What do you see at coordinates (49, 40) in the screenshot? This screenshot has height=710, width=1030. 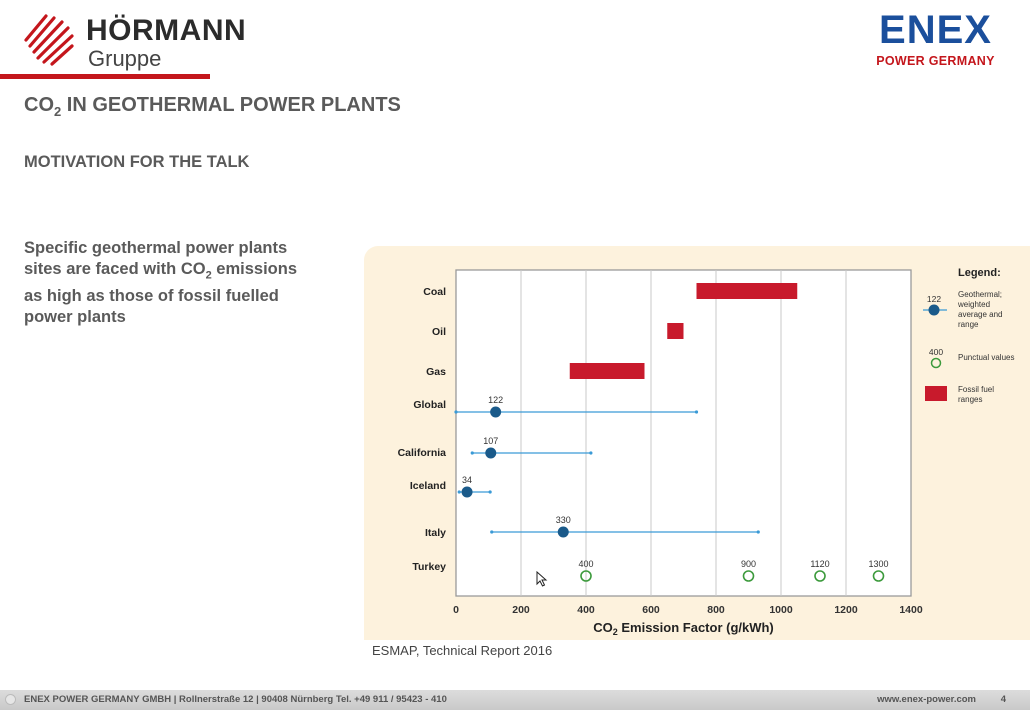 I see `hoermann-logo-mark-icon` at bounding box center [49, 40].